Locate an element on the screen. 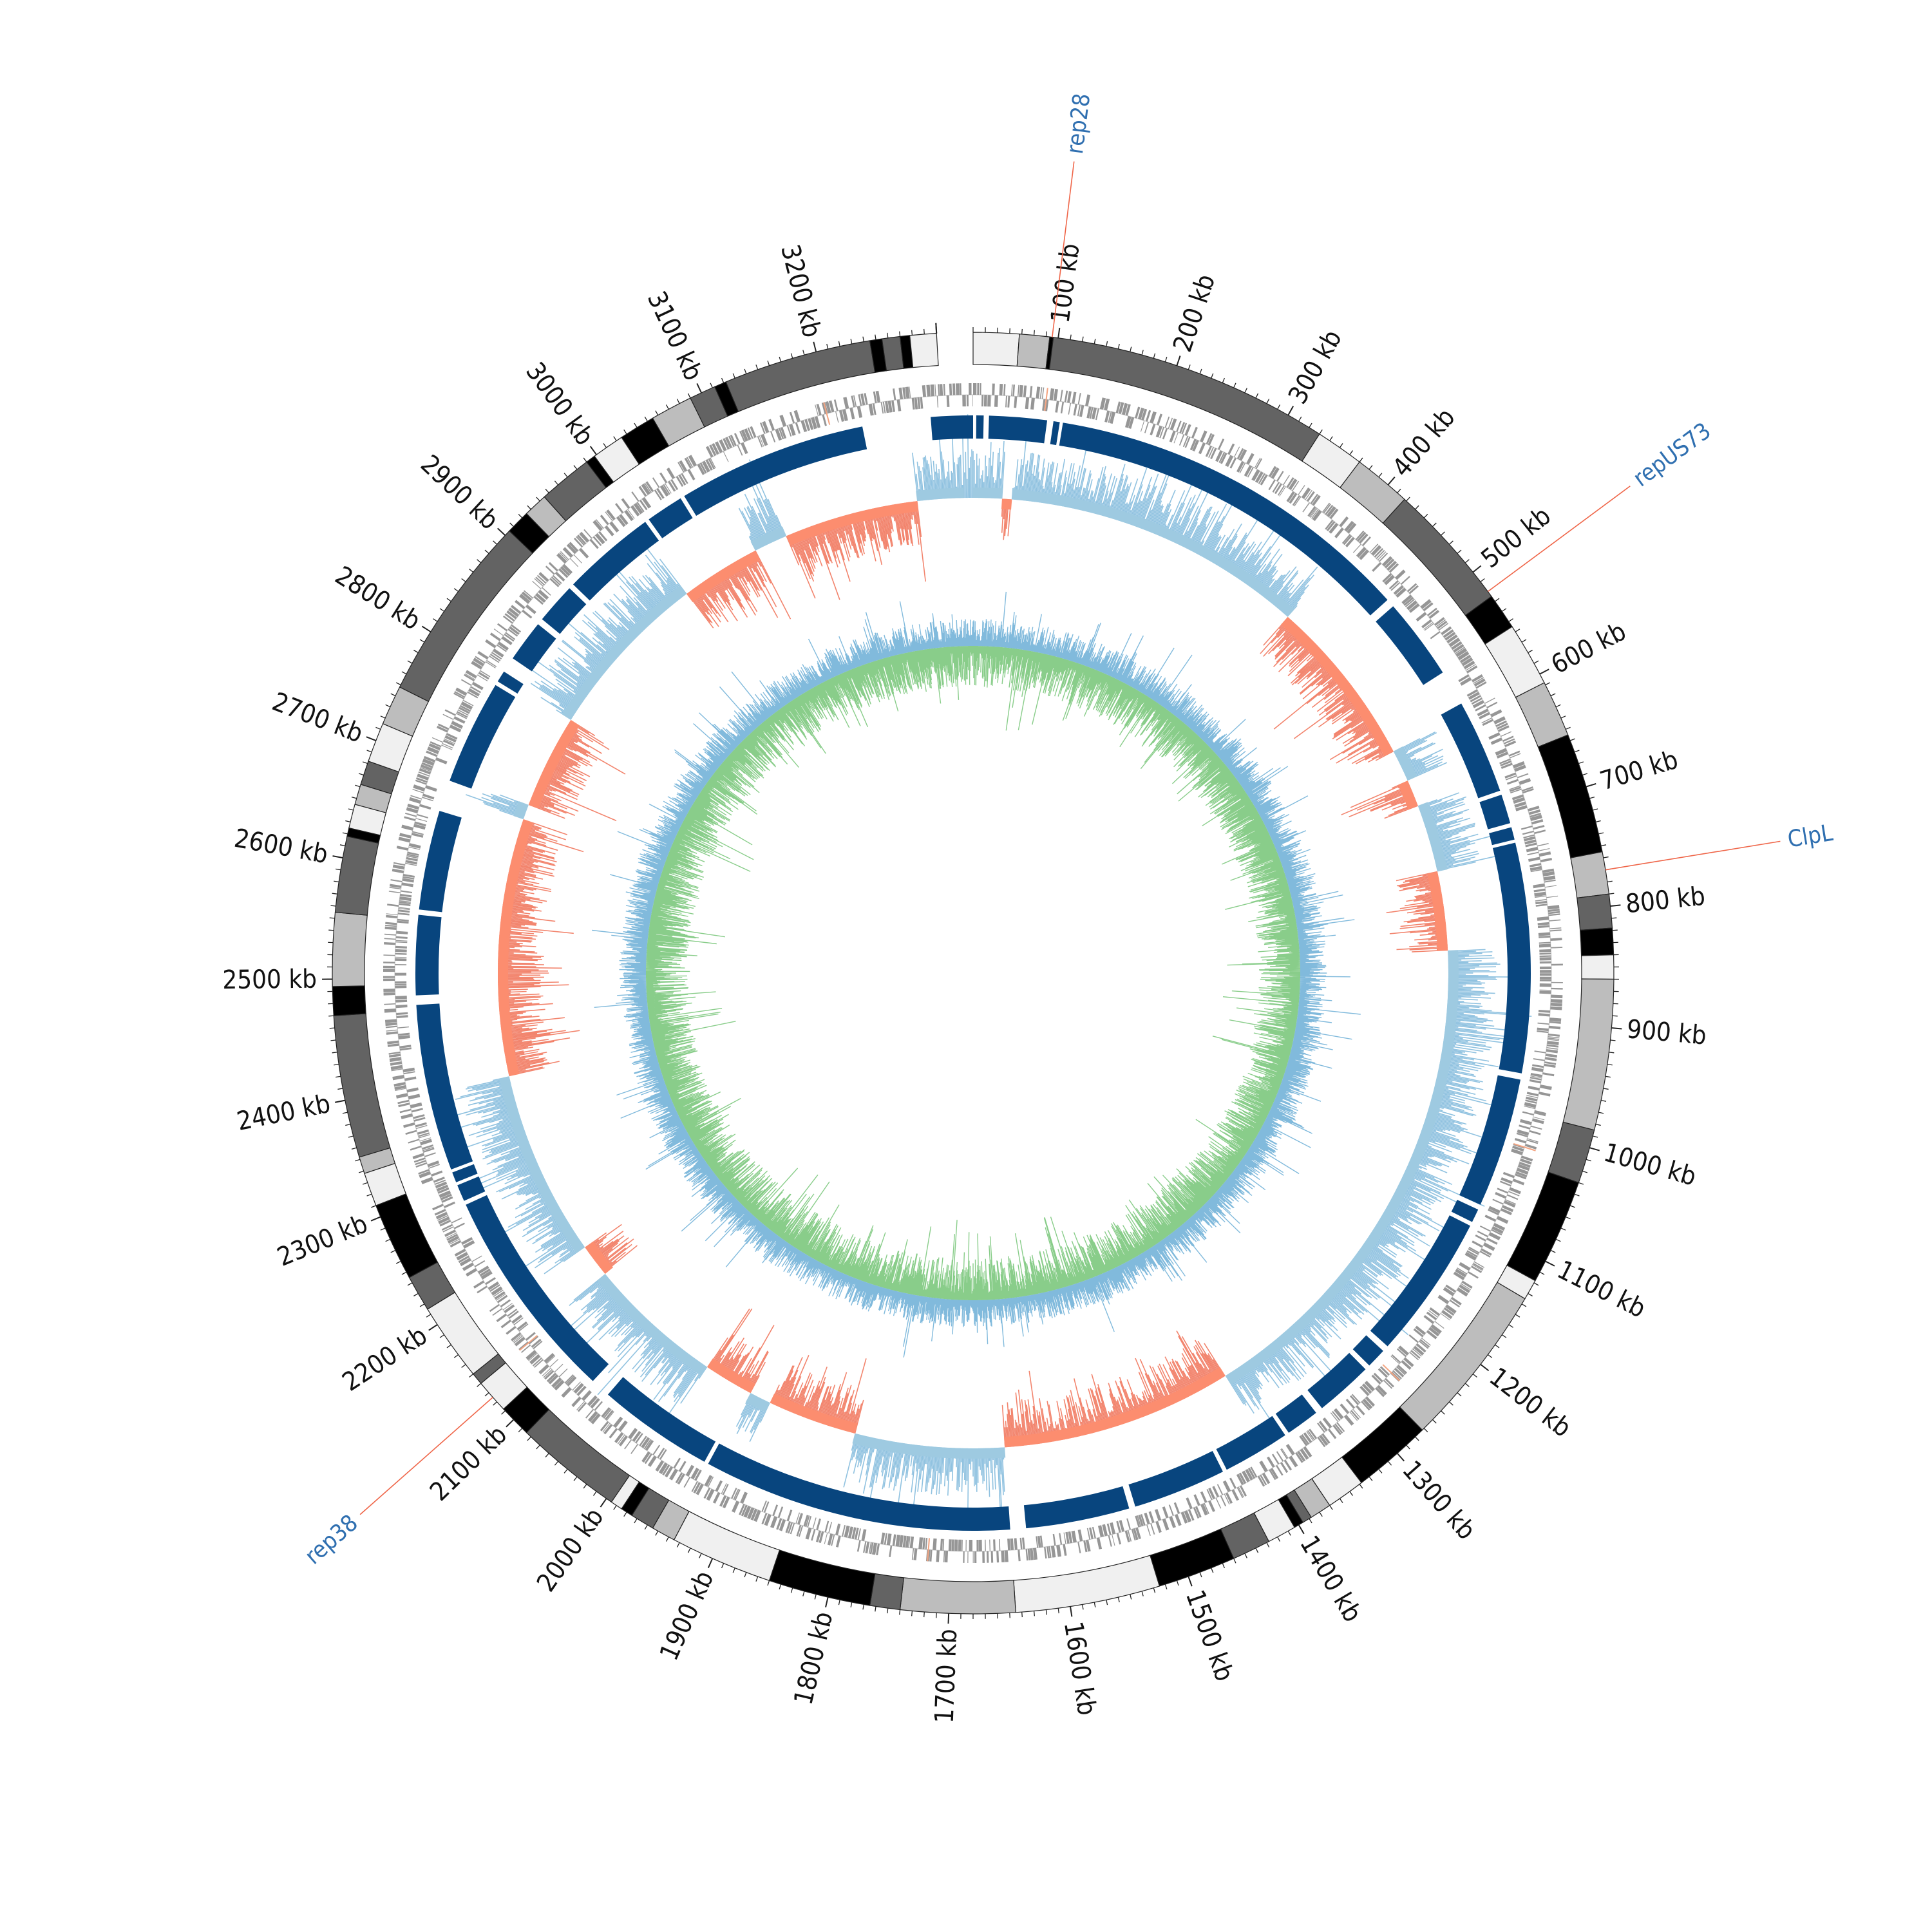 The image size is (1932, 1932). scale-tick-label: 2700 kb is located at coordinates (317, 718).